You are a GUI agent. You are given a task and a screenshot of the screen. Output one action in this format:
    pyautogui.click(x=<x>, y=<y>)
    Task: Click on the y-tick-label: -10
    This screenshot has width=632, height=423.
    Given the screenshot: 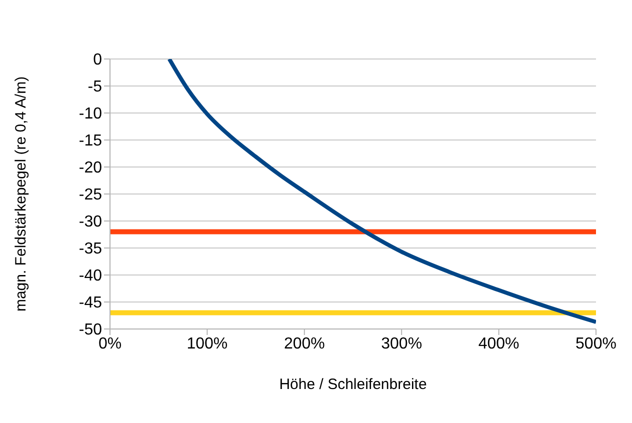 What is the action you would take?
    pyautogui.click(x=90, y=114)
    